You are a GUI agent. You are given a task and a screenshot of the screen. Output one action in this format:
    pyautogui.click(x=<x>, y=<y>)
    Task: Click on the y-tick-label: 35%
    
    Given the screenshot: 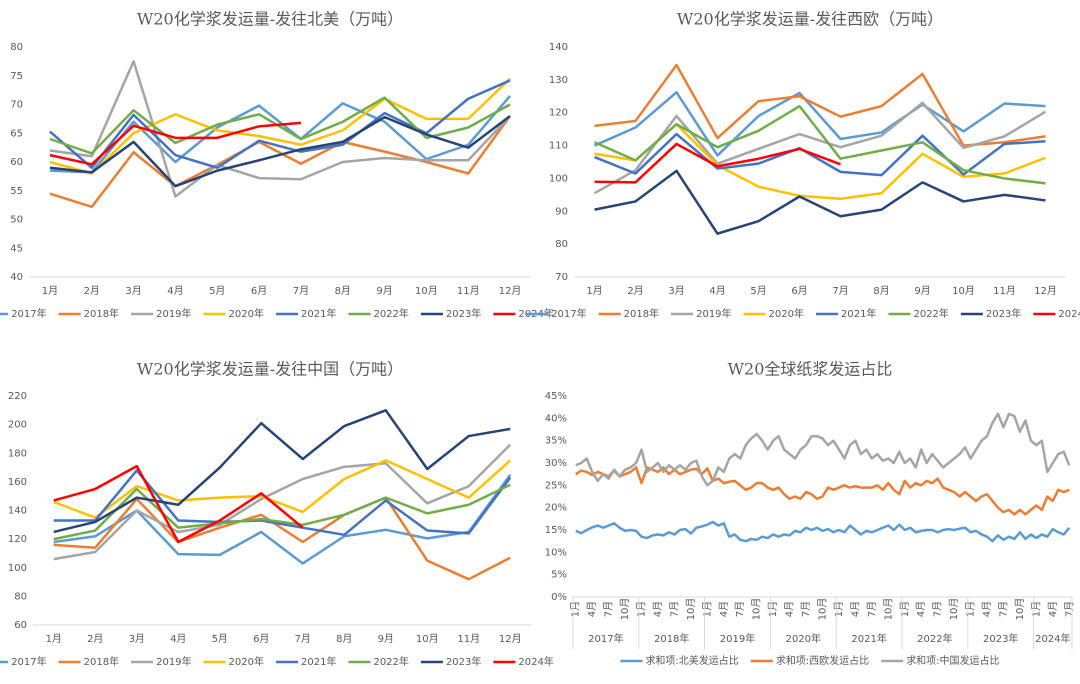 What is the action you would take?
    pyautogui.click(x=556, y=441)
    